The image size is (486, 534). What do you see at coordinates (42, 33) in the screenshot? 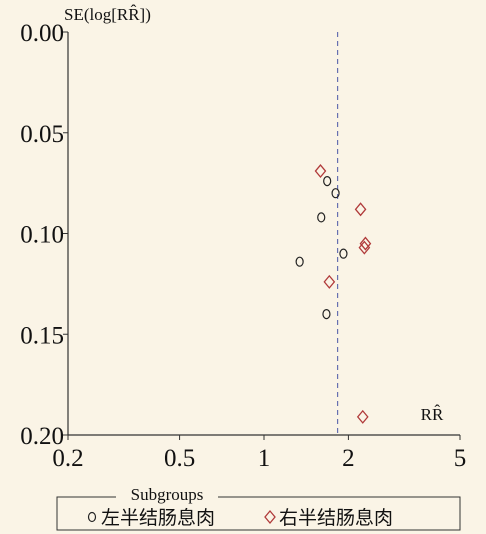
I see `y-tick-label: 0.00` at bounding box center [42, 33].